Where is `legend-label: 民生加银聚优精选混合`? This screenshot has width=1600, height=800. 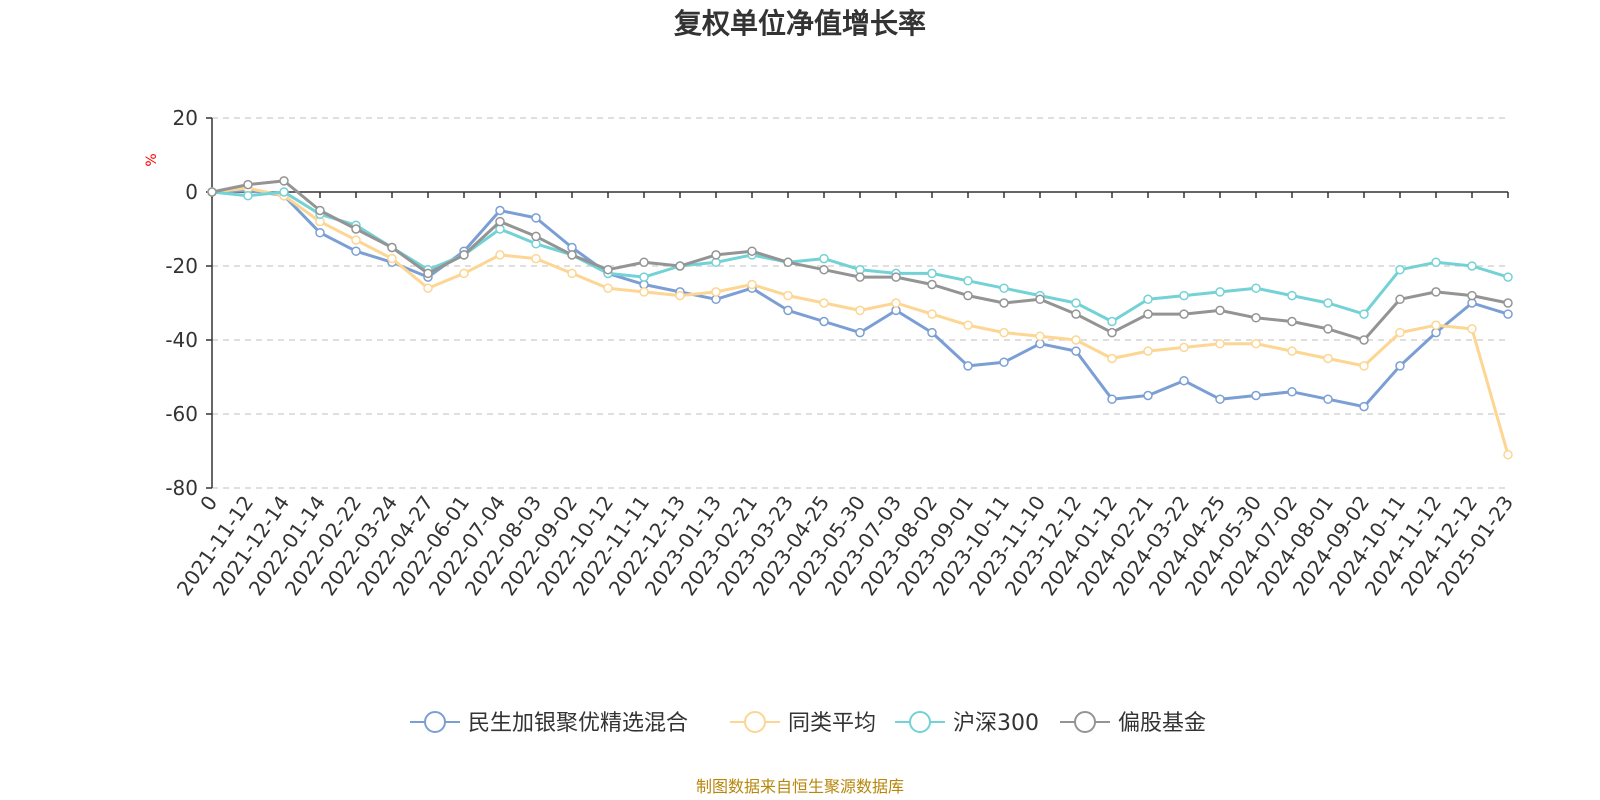
legend-label: 民生加银聚优精选混合 is located at coordinates (578, 723).